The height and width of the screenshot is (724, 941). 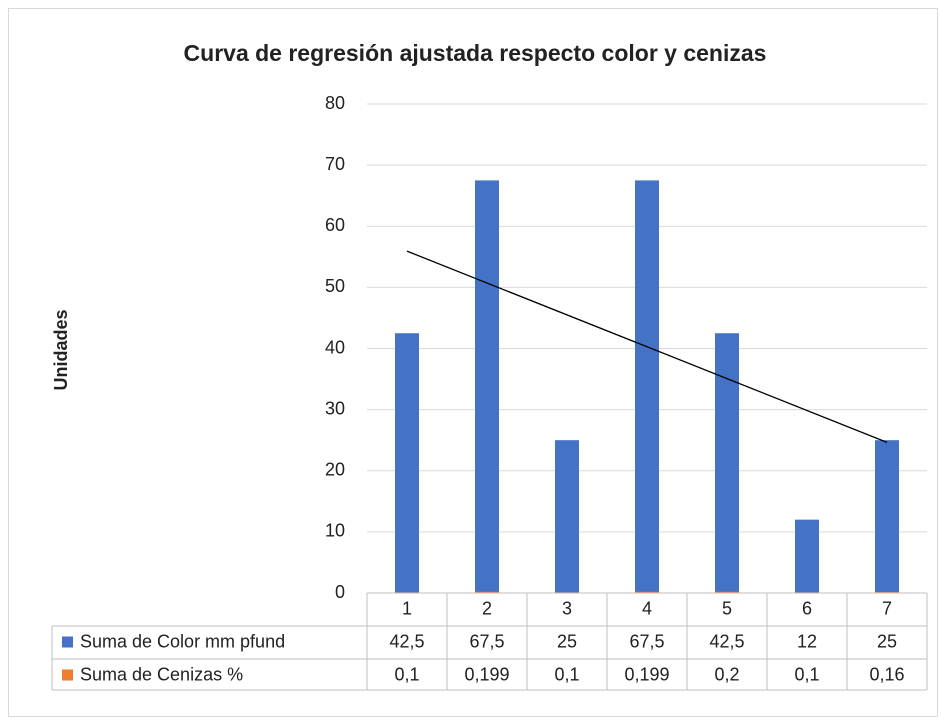 What do you see at coordinates (182, 641) in the screenshot?
I see `legend-label: Suma de Color mm pfund` at bounding box center [182, 641].